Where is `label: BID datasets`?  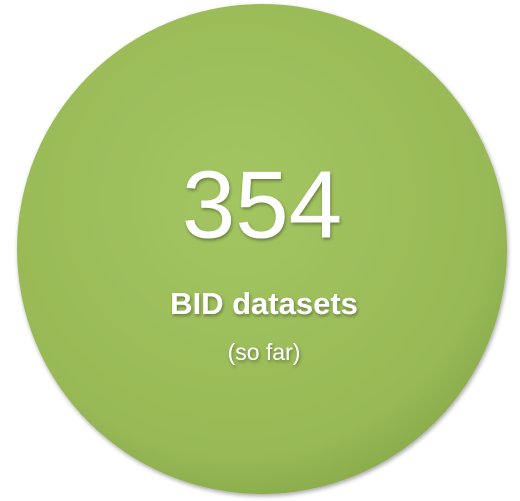
label: BID datasets is located at coordinates (264, 303).